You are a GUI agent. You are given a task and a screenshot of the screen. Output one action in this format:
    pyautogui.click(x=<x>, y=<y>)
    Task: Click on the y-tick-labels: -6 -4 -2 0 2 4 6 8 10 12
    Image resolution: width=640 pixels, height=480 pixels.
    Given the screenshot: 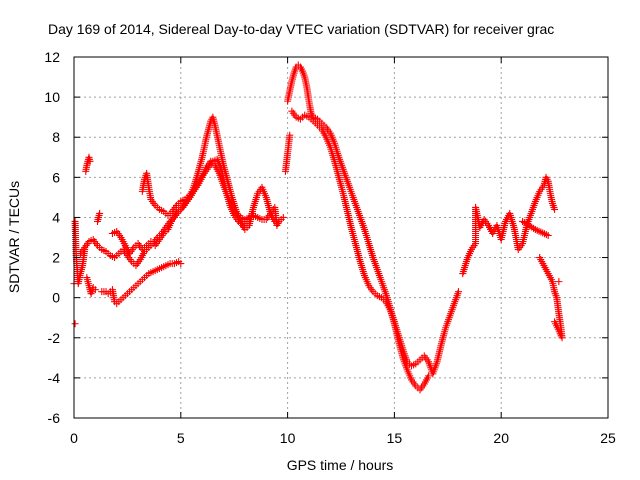 What is the action you would take?
    pyautogui.click(x=52, y=237)
    